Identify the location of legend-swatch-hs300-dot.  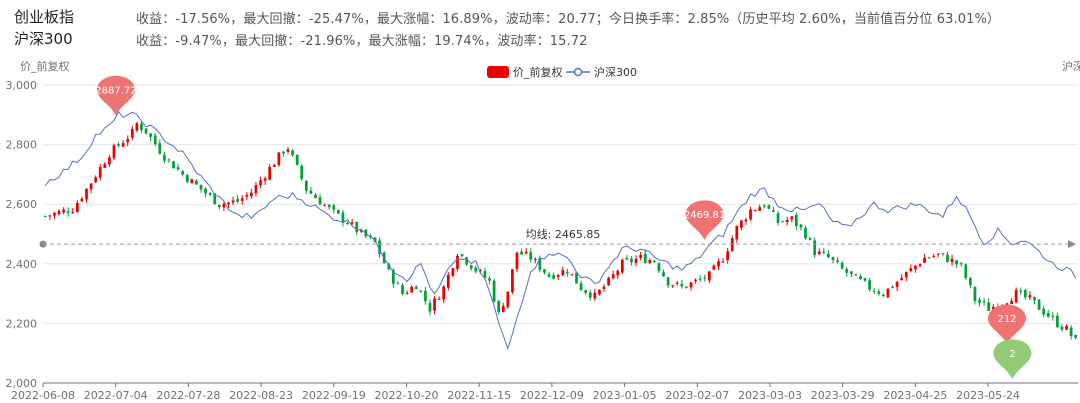
(578, 72).